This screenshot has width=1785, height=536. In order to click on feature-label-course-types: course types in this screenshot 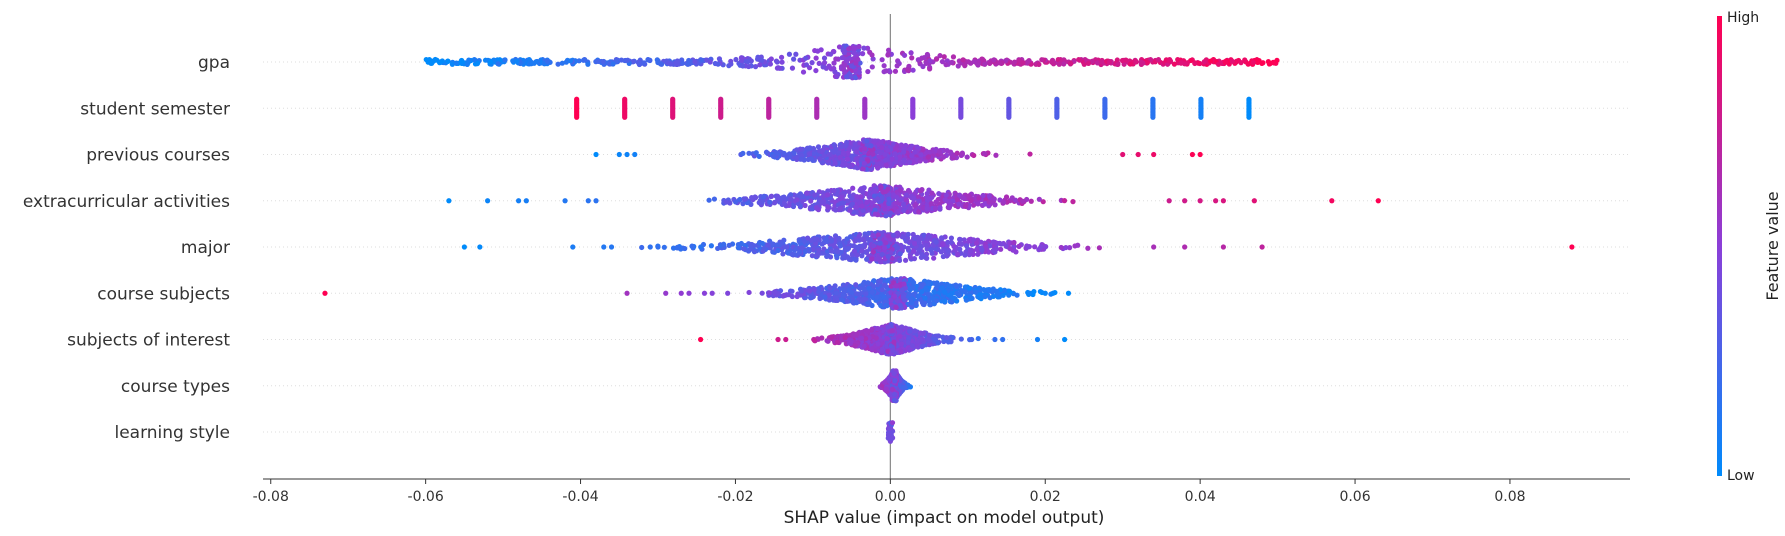, I will do `click(175, 387)`.